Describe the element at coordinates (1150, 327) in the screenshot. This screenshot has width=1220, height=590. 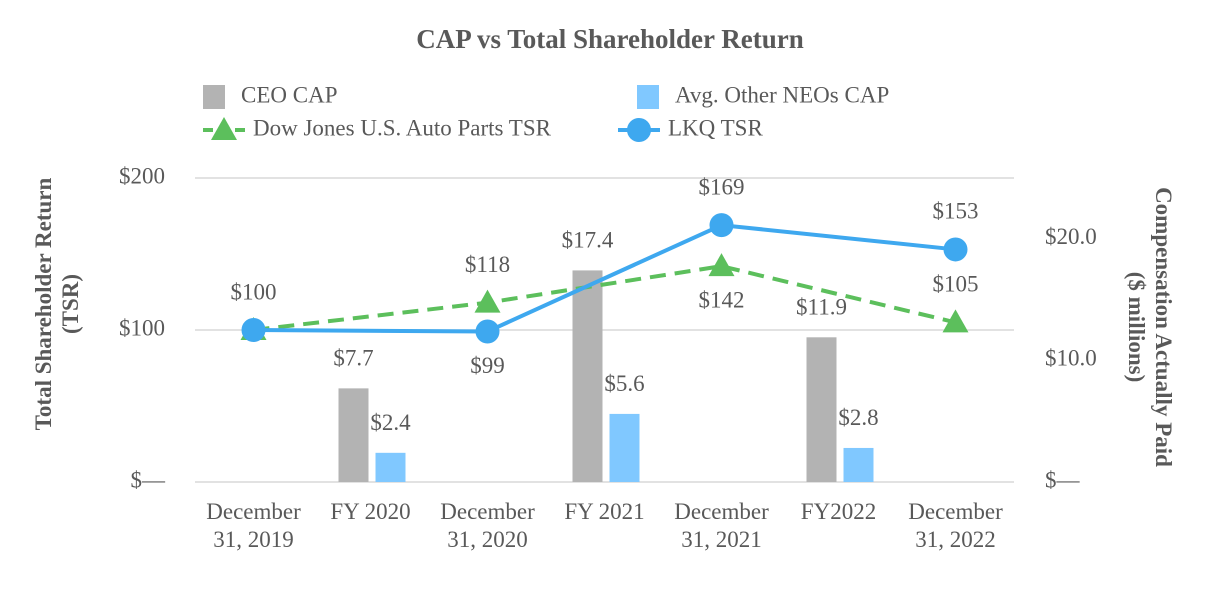
I see `y2-axis-title: Compensation Actually Paid ($ millions)` at that location.